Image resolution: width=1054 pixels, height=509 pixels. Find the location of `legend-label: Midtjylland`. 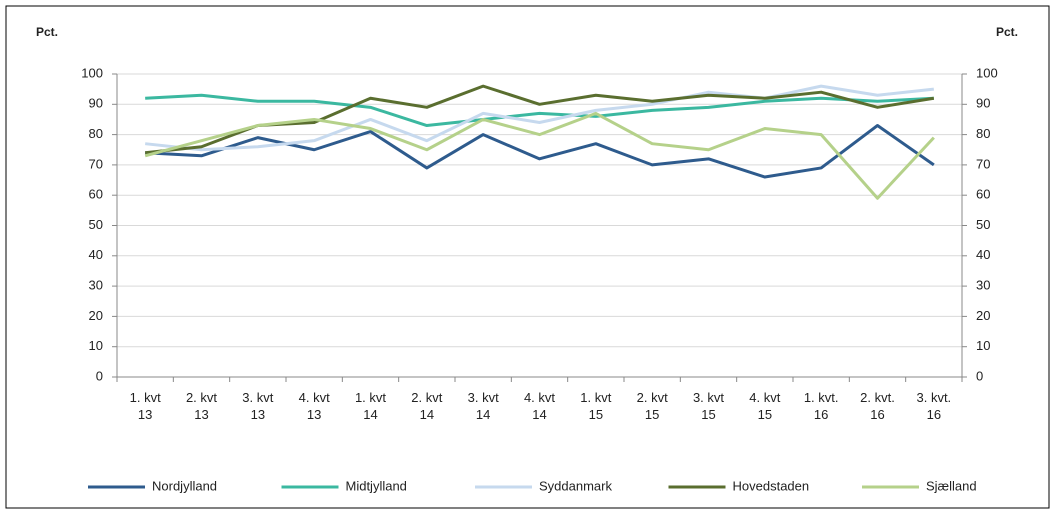

legend-label: Midtjylland is located at coordinates (376, 485).